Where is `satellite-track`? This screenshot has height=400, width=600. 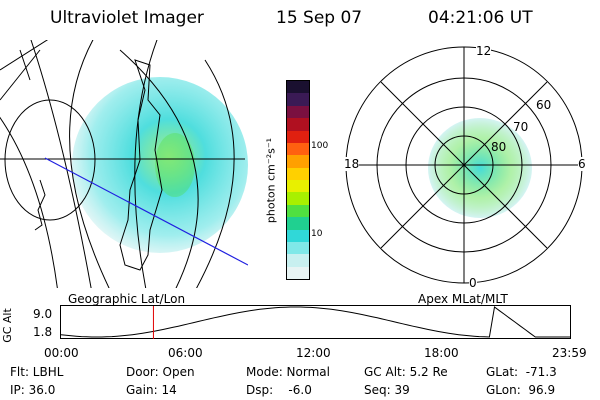
satellite-track is located at coordinates (146, 211).